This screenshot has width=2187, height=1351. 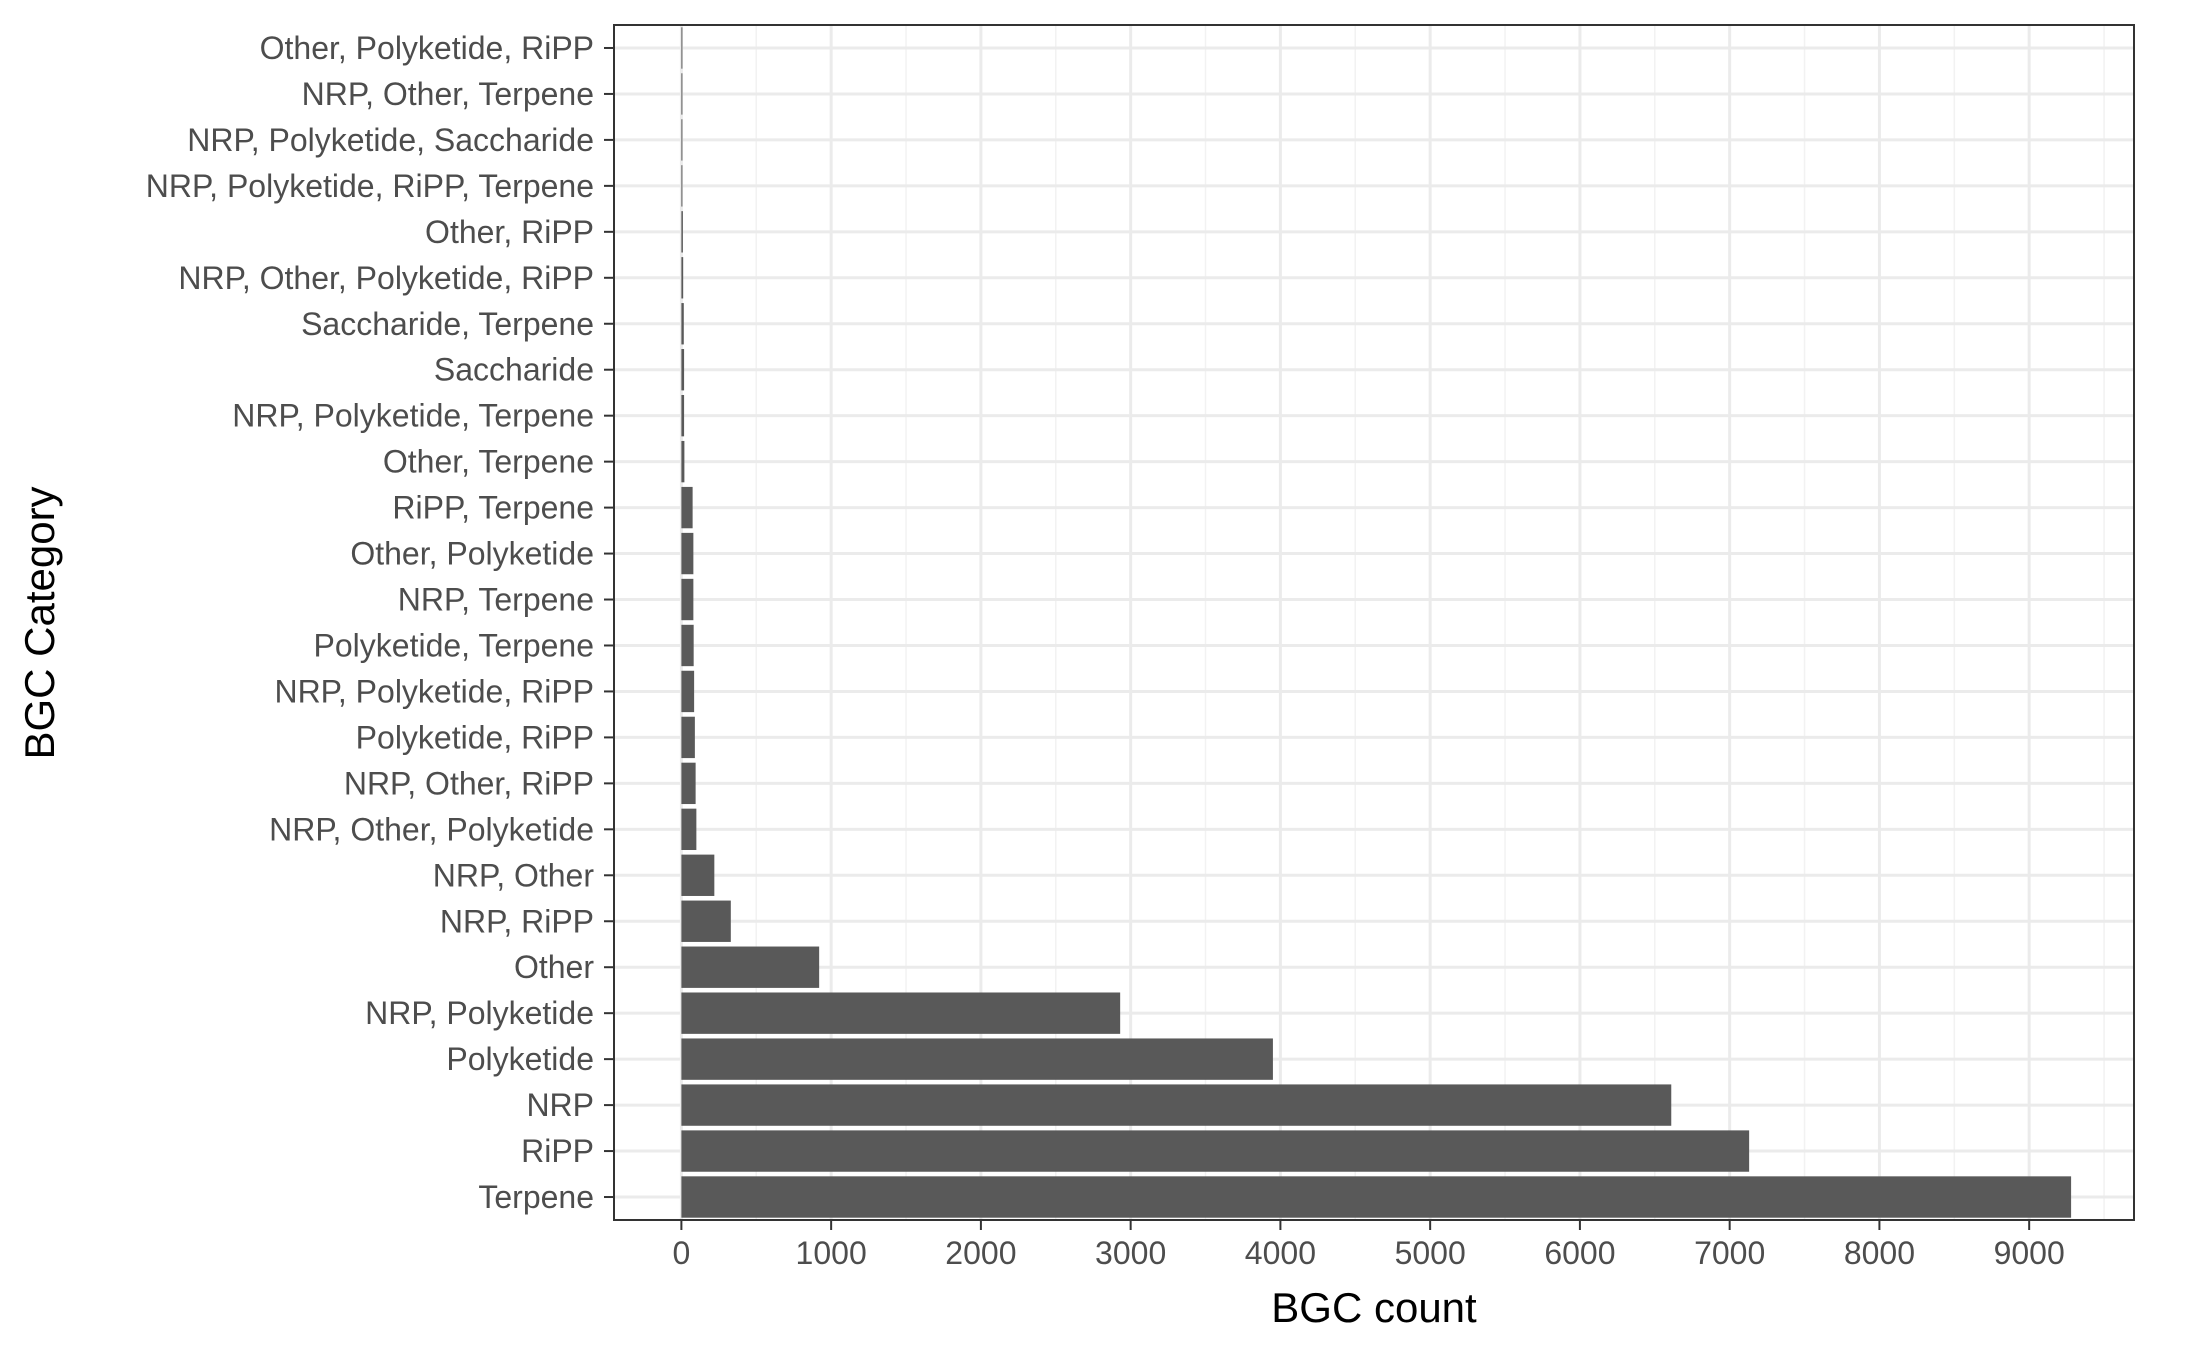 What do you see at coordinates (520, 1059) in the screenshot?
I see `y-tick-label: Polyketide` at bounding box center [520, 1059].